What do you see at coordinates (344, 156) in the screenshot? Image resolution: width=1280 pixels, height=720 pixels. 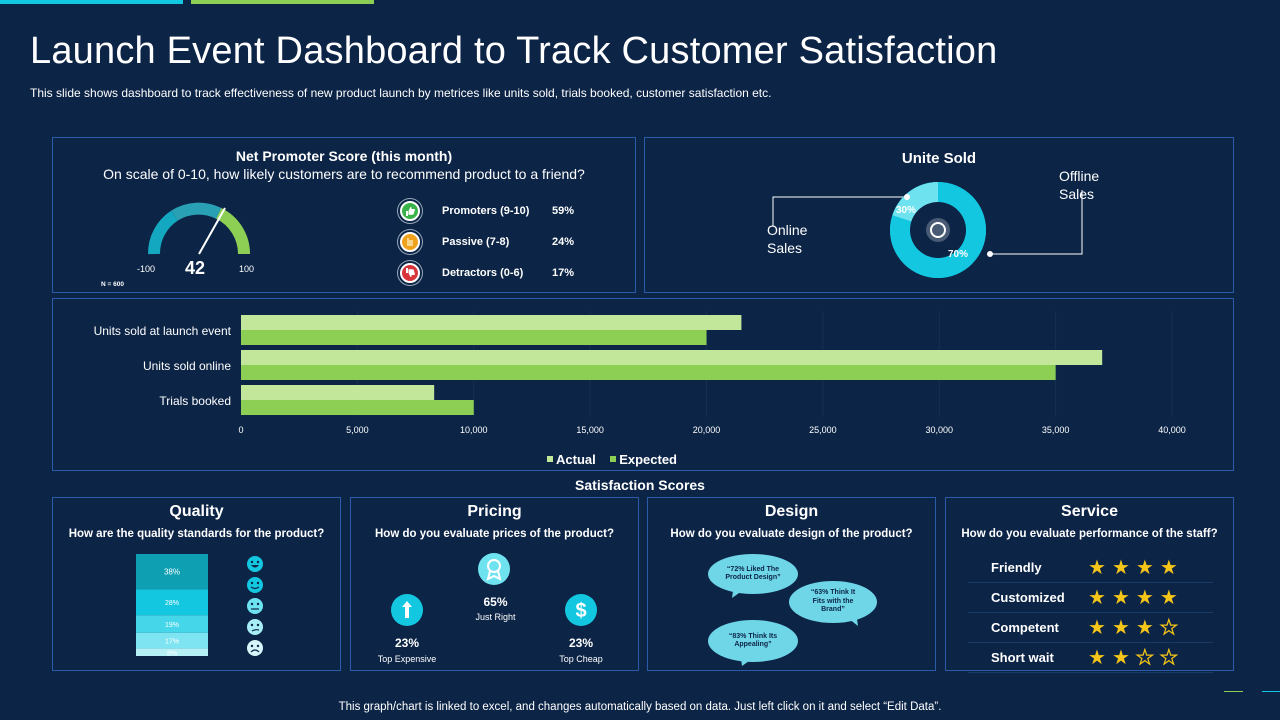 I see `nps-title: Net Promoter Score (this month)` at bounding box center [344, 156].